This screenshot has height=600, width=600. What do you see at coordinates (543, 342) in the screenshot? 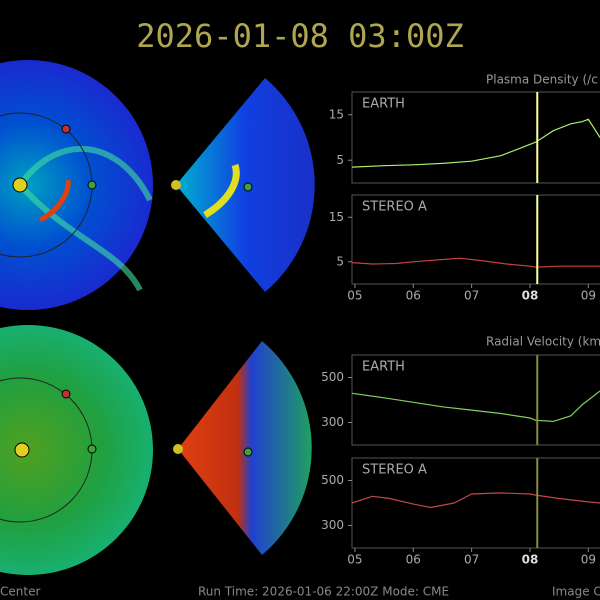
I see `chart-title: Radial Velocity (km` at bounding box center [543, 342].